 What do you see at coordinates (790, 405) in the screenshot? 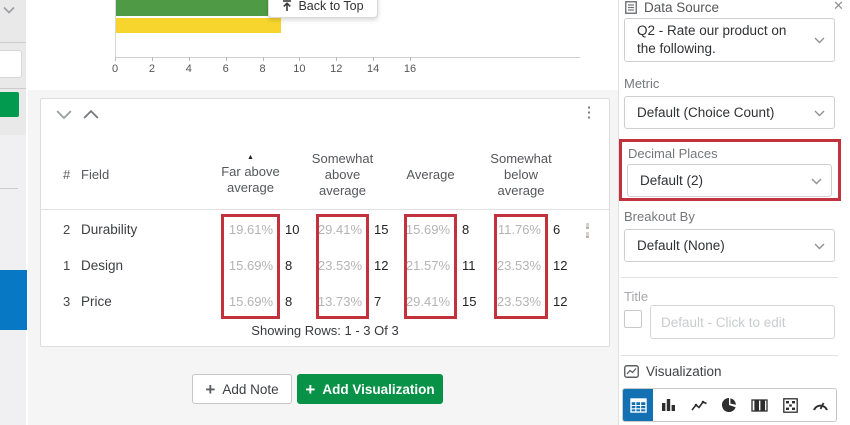
I see `viz-stats-table-icon` at bounding box center [790, 405].